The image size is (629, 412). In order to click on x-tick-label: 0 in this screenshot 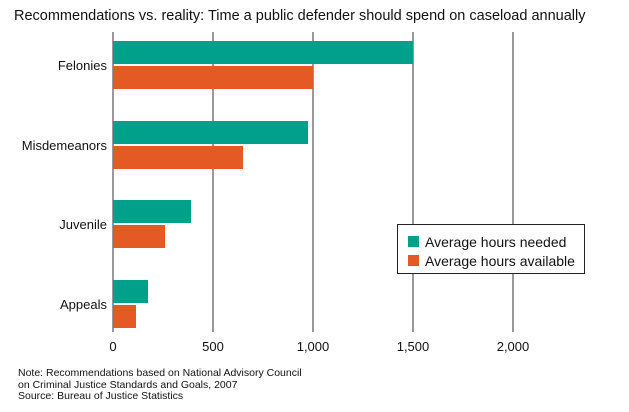, I will do `click(112, 346)`.